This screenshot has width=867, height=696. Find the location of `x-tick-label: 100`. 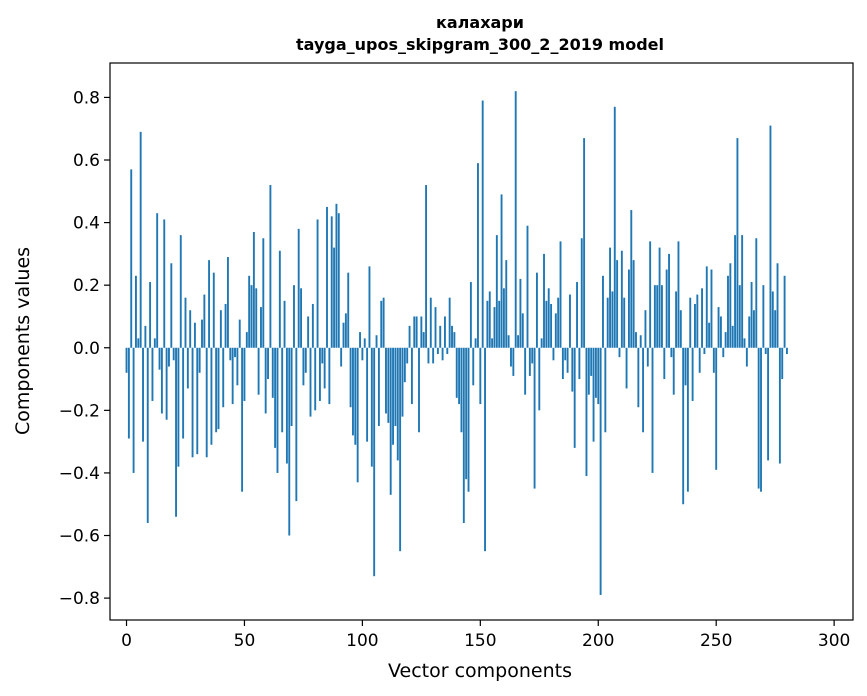

x-tick-label: 100 is located at coordinates (362, 641).